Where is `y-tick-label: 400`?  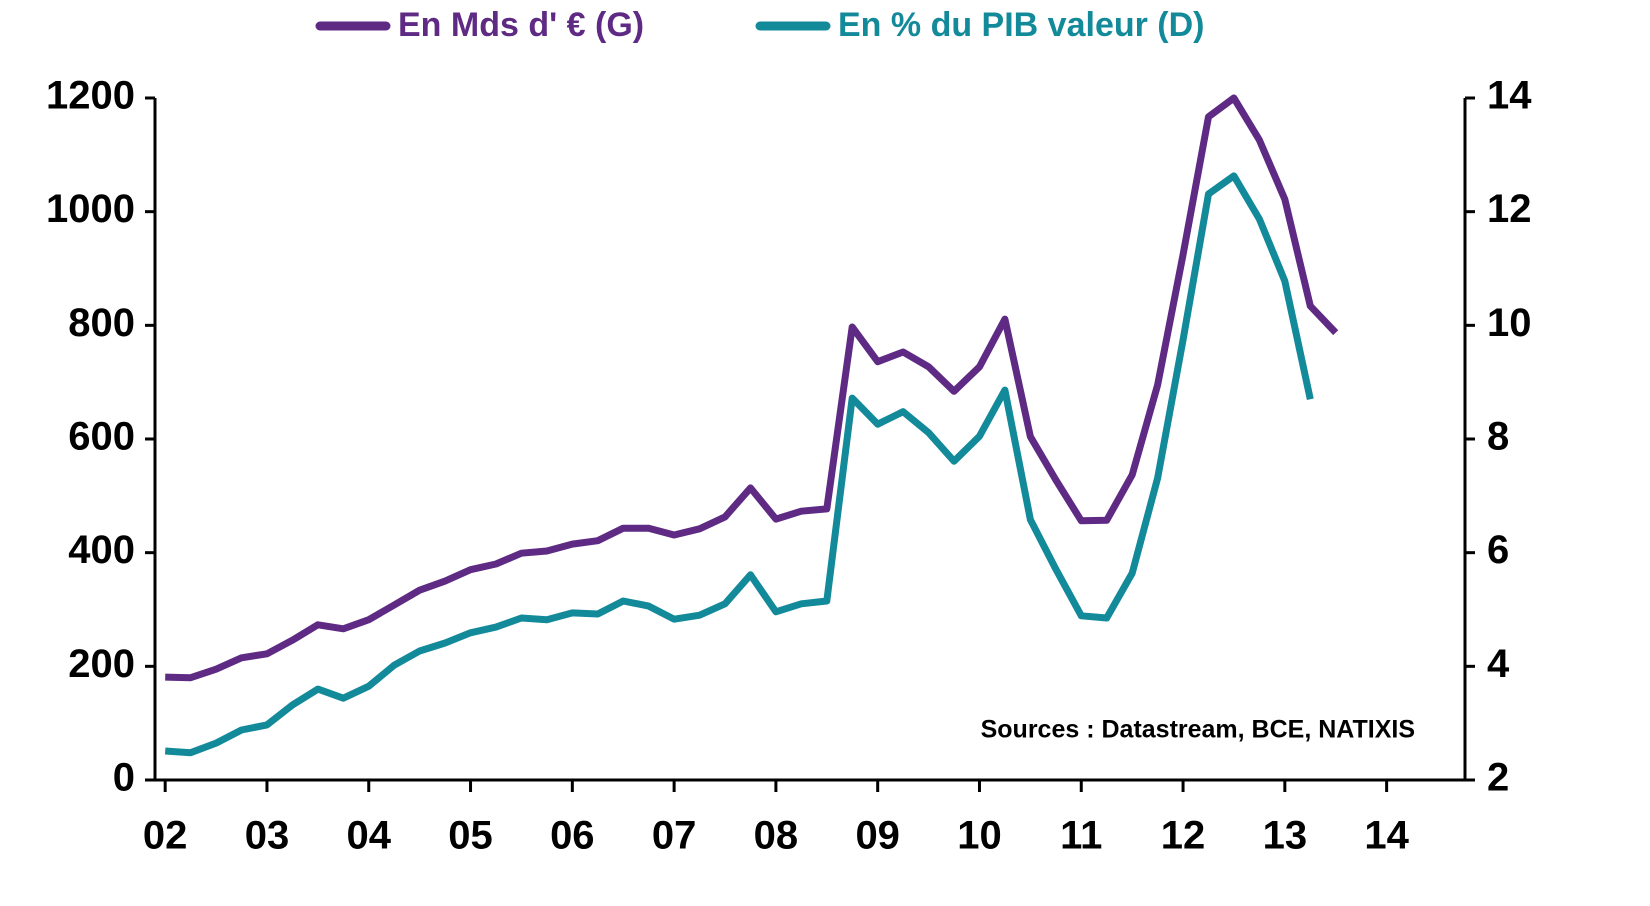 y-tick-label: 400 is located at coordinates (101, 550).